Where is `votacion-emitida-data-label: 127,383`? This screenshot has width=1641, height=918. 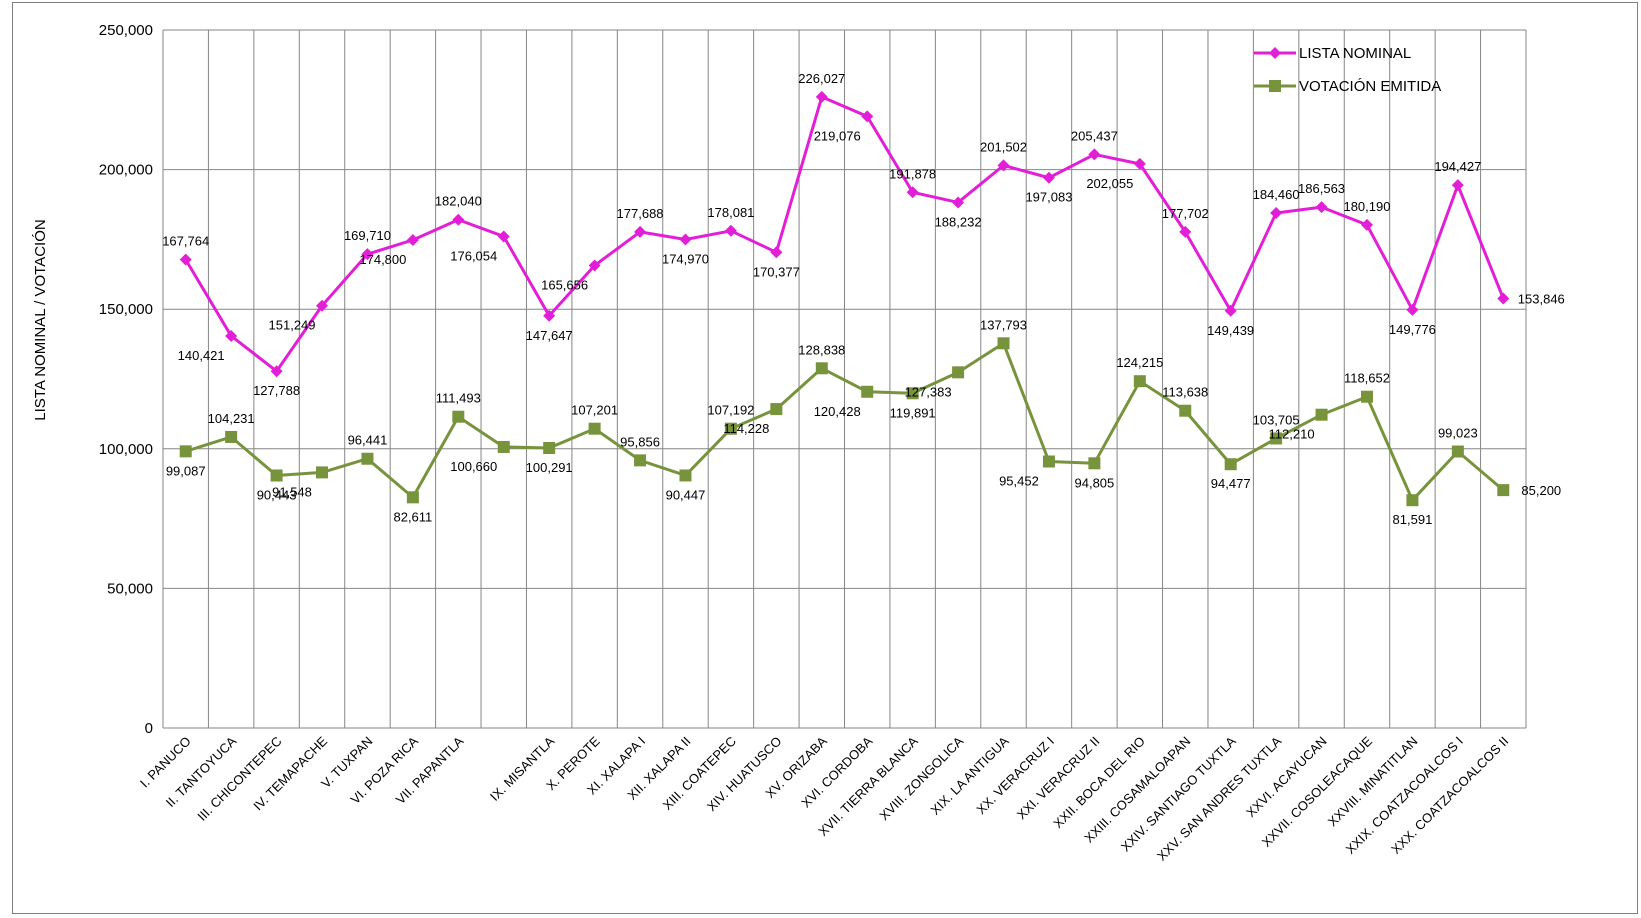
votacion-emitida-data-label: 127,383 is located at coordinates (928, 391).